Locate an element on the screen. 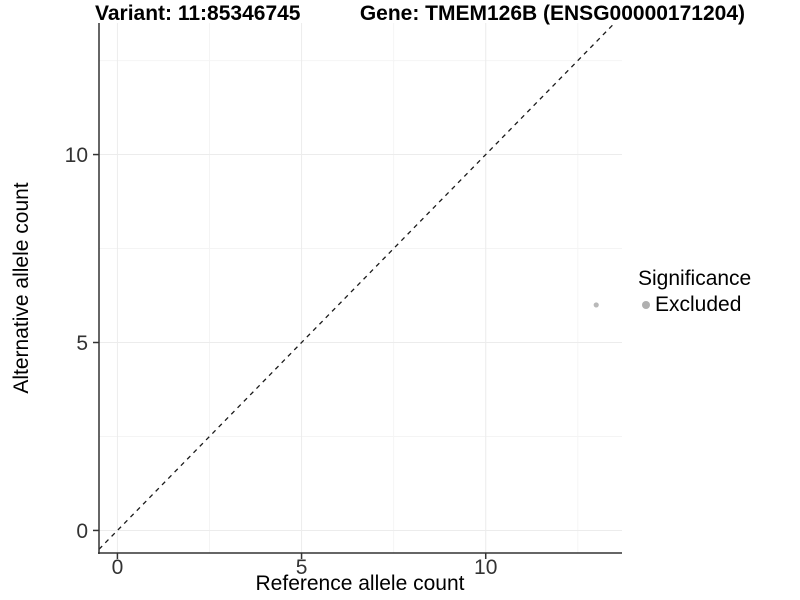 The height and width of the screenshot is (600, 800). gene-title: Gene: TMEM126B (ENSG00000171204) is located at coordinates (552, 13).